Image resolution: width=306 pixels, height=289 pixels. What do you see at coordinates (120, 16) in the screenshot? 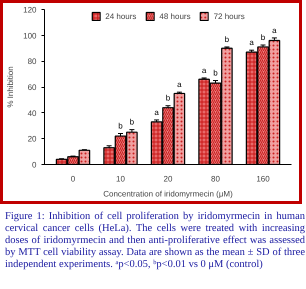
I see `legend-label: 24 hours` at bounding box center [120, 16].